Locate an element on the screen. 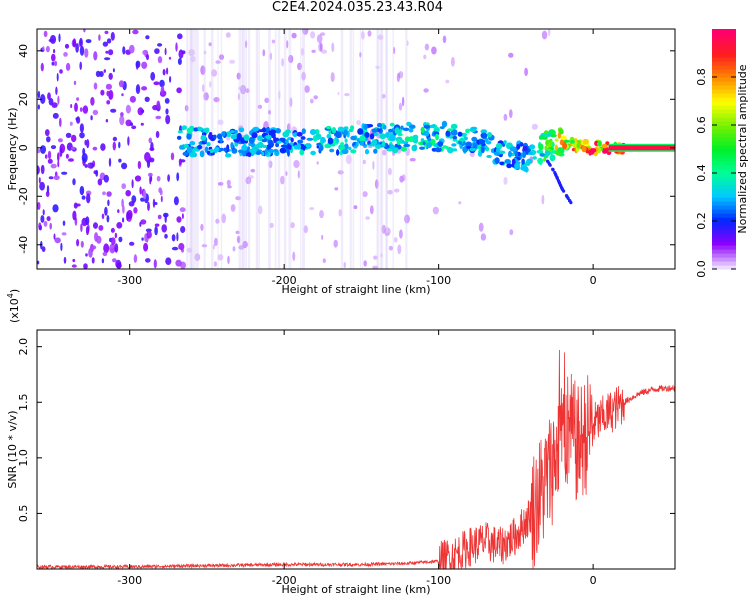 The height and width of the screenshot is (600, 750). y-tick-label: -40 is located at coordinates (23, 245).